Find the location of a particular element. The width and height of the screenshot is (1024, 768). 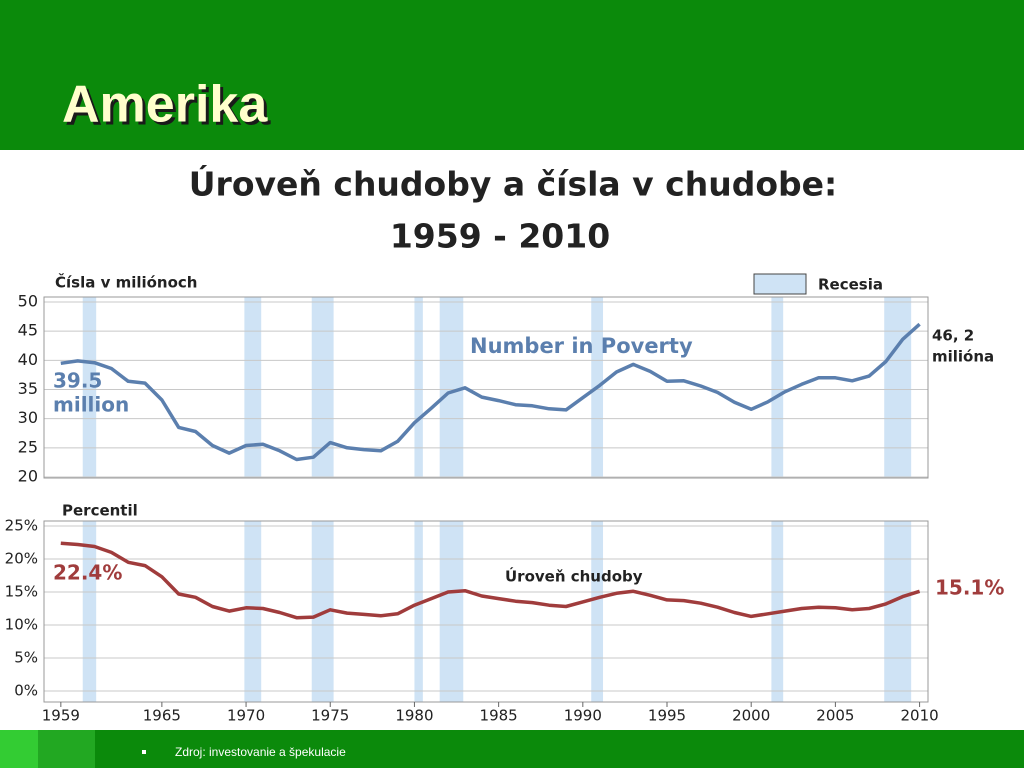

annotation: milióna is located at coordinates (963, 357).